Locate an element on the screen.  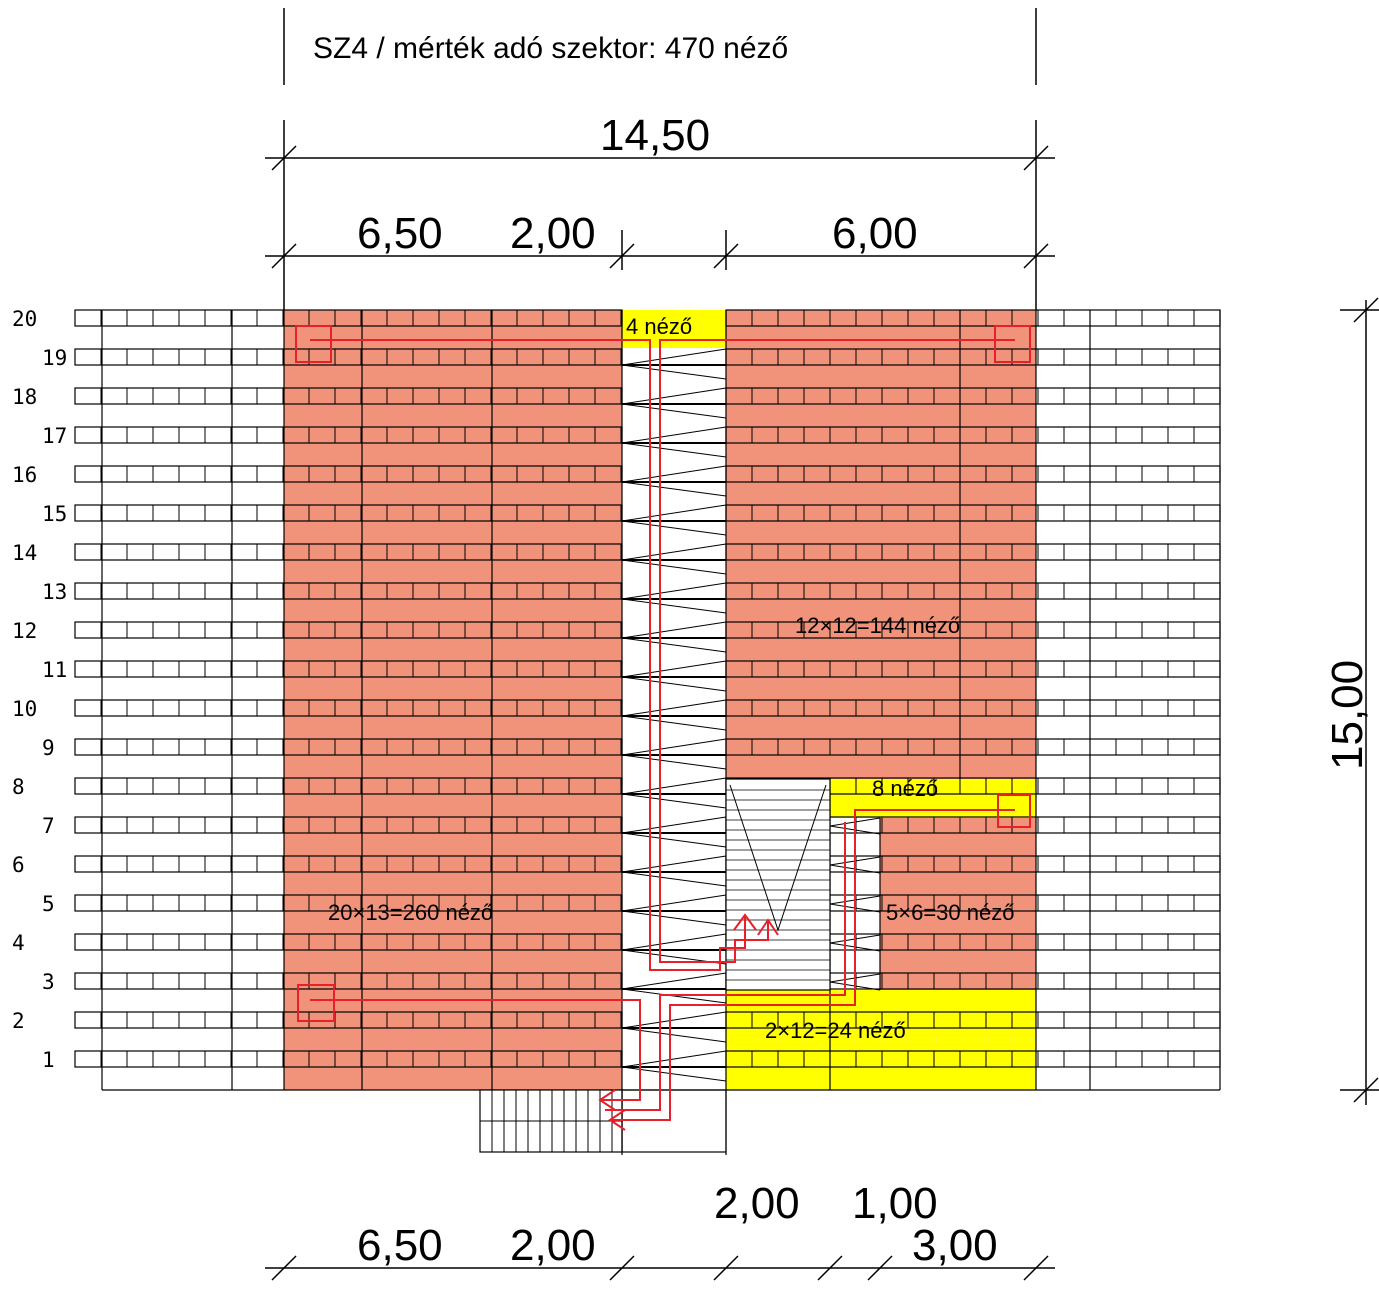
row-number: 13 is located at coordinates (54, 592).